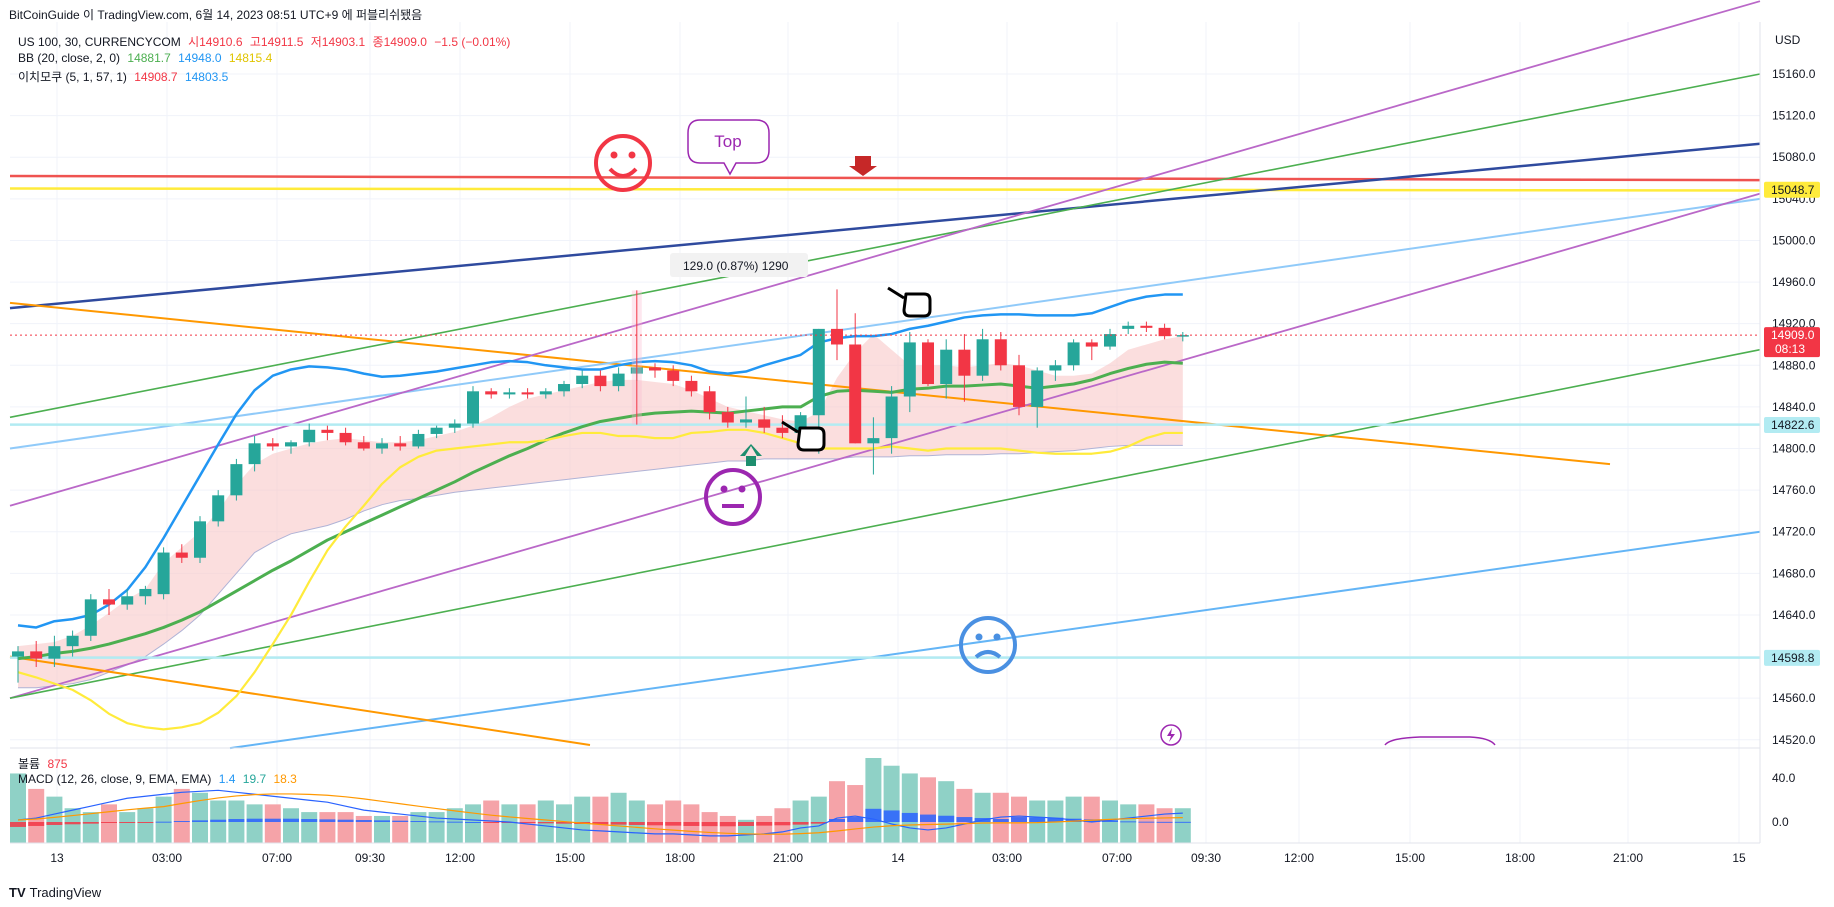 This screenshot has width=1834, height=907. What do you see at coordinates (863, 166) in the screenshot?
I see `arrow-down-icon` at bounding box center [863, 166].